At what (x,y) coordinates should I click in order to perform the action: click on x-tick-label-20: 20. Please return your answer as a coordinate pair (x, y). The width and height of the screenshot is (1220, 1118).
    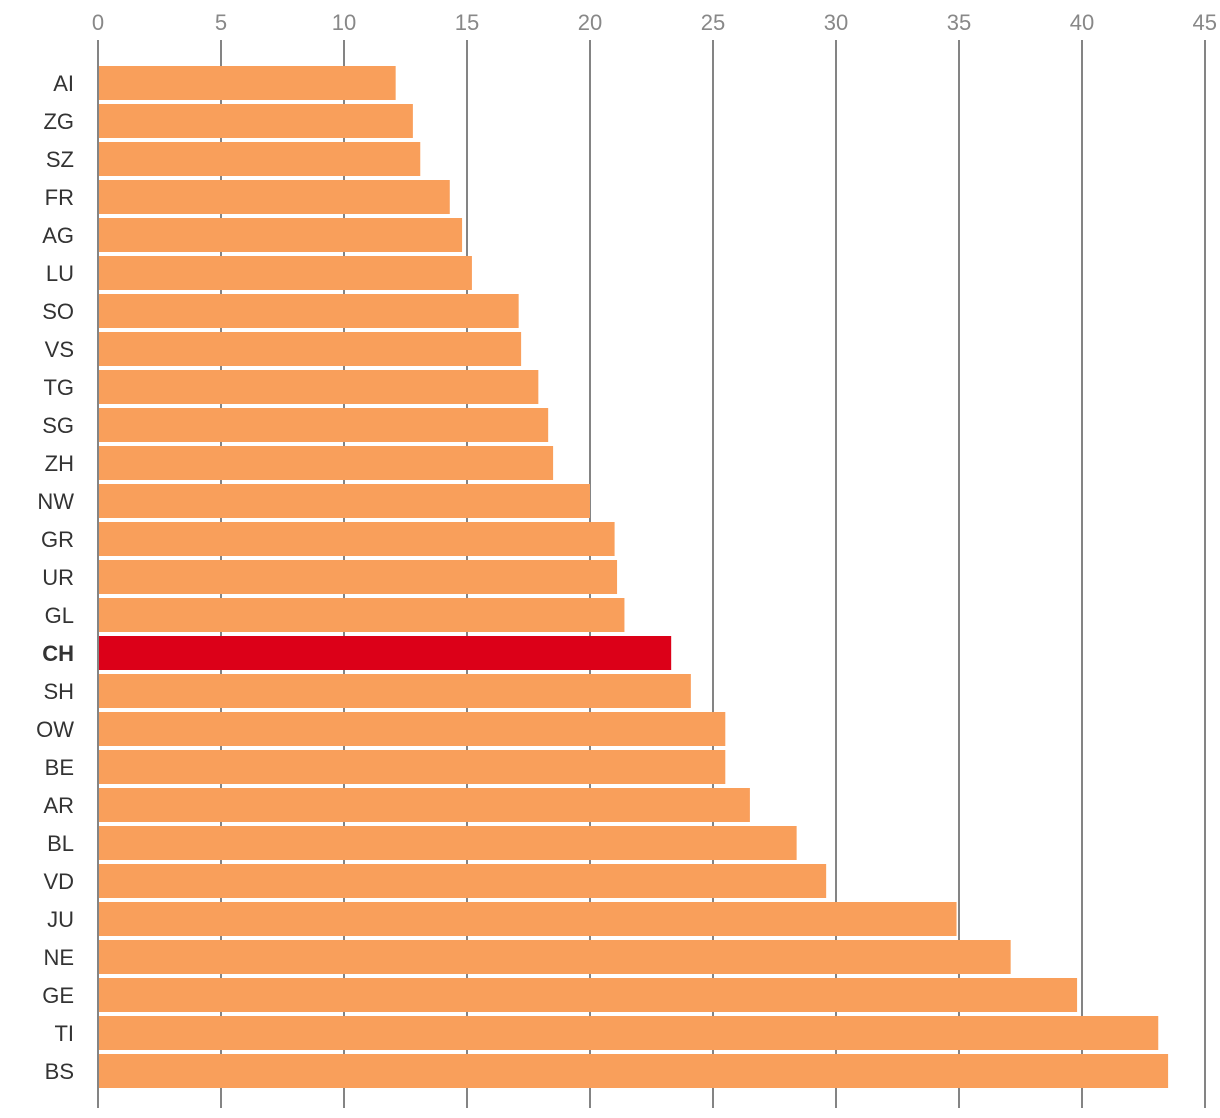
    Looking at the image, I should click on (590, 22).